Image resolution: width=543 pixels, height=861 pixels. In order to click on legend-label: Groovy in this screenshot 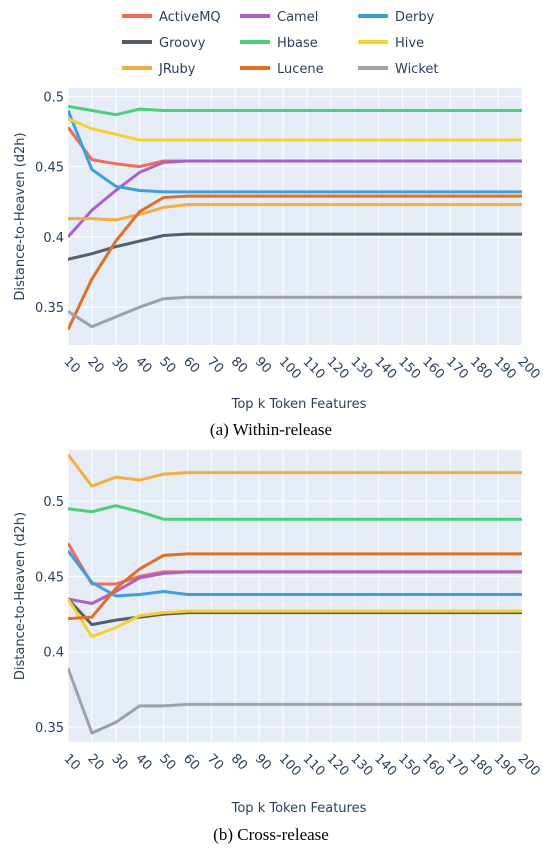, I will do `click(182, 43)`.